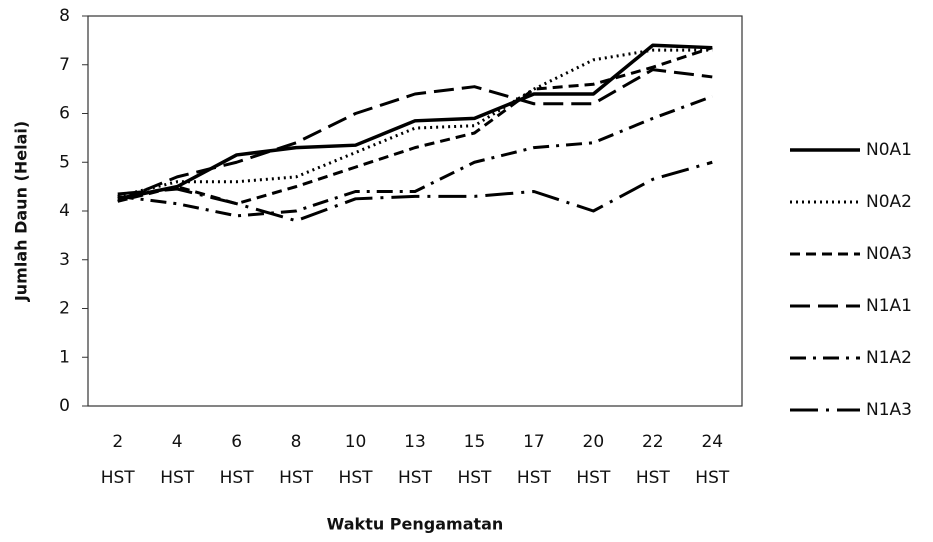 The width and height of the screenshot is (933, 542). Describe the element at coordinates (889, 410) in the screenshot. I see `legend-label: N1A3` at that location.